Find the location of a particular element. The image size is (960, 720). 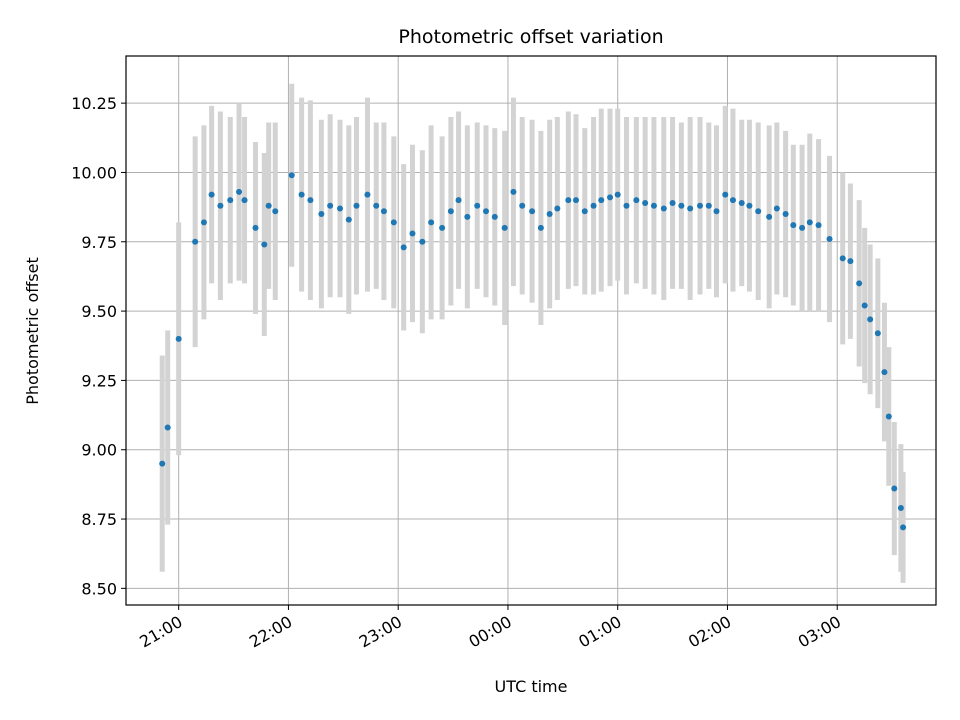

x-axis-label: UTC time is located at coordinates (531, 686).